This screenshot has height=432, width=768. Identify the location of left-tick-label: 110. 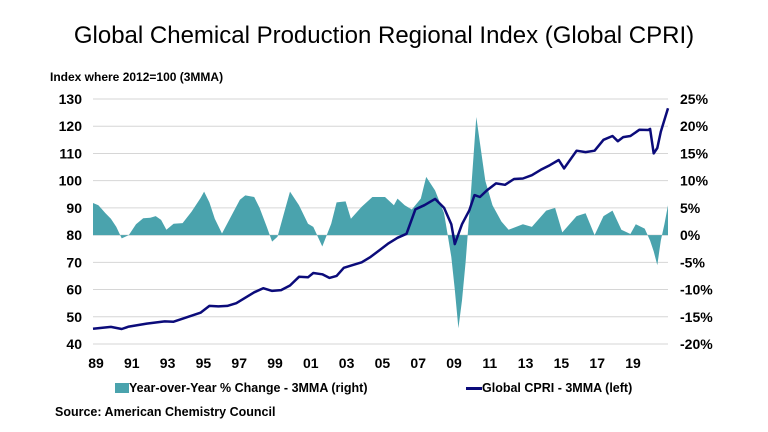
(70, 153).